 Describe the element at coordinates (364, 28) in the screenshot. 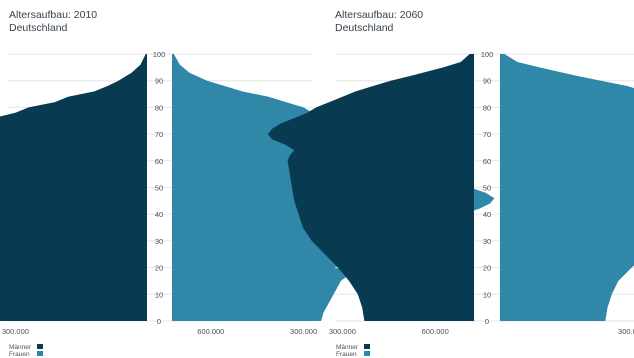

I see `chart-subtitle-2060: Deutschland` at that location.